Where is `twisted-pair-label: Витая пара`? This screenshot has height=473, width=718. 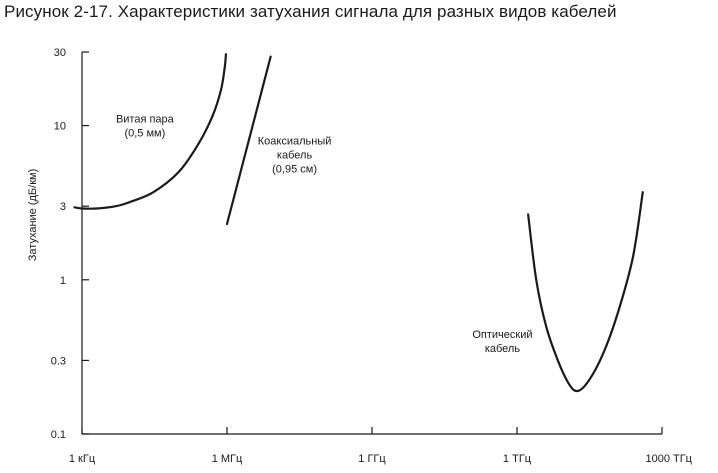 twisted-pair-label: Витая пара is located at coordinates (145, 120).